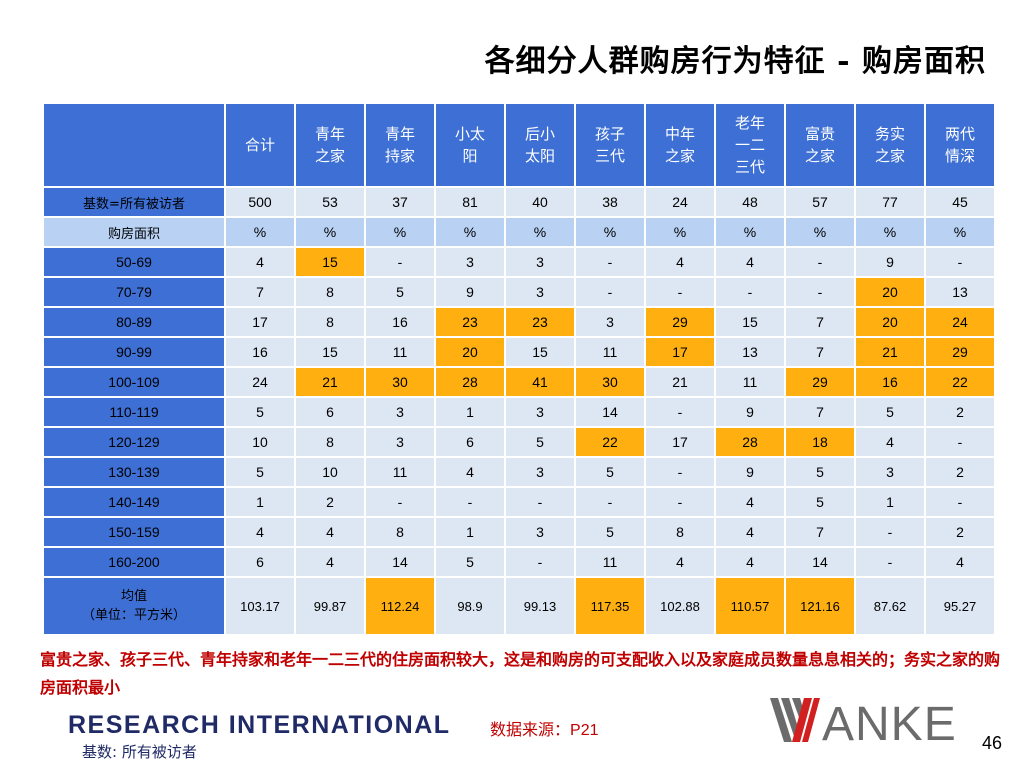  Describe the element at coordinates (820, 606) in the screenshot. I see `table-cell: 121.16` at that location.